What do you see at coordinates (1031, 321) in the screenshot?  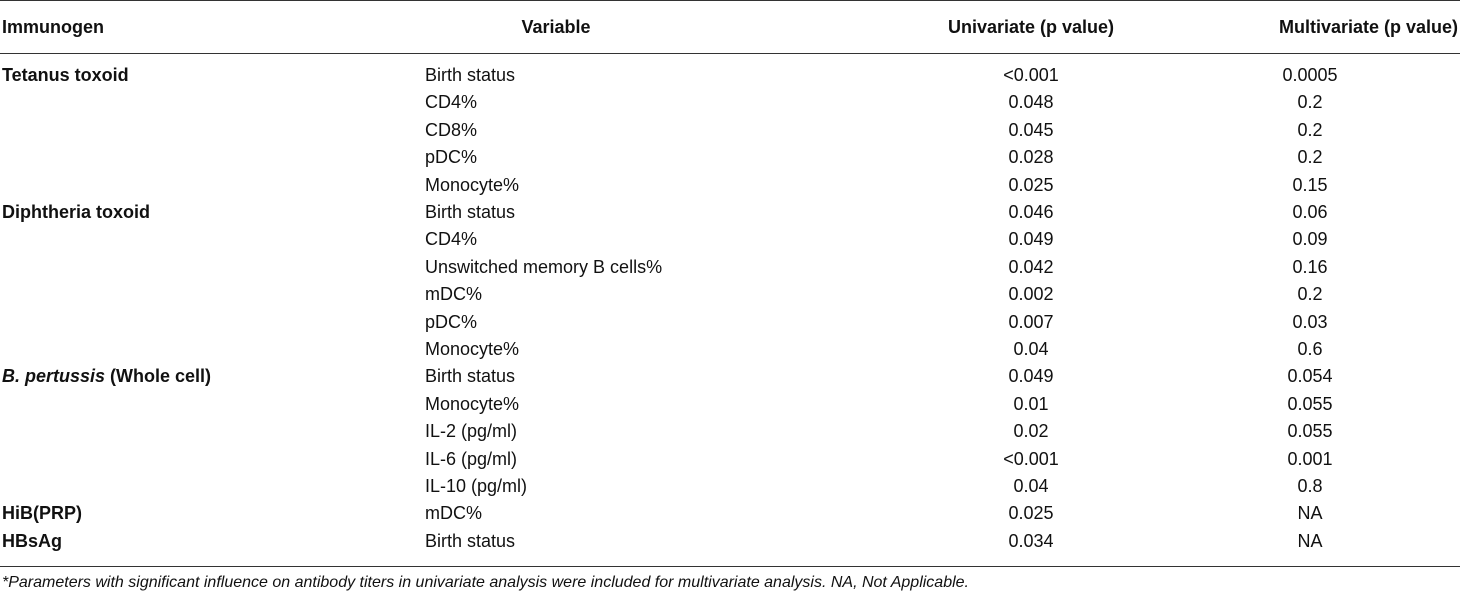 I see `univariate-cell: 0.007` at bounding box center [1031, 321].